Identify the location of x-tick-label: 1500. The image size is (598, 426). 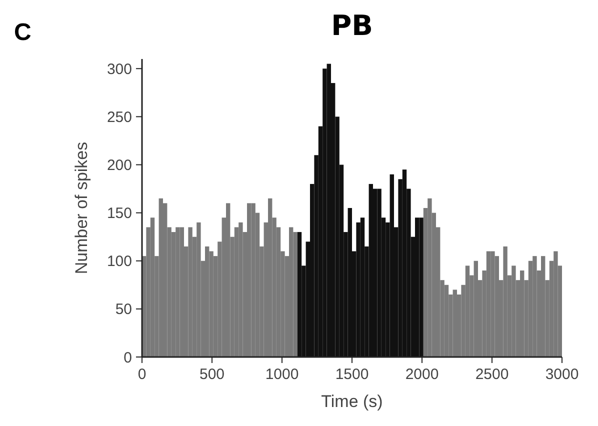
(352, 374).